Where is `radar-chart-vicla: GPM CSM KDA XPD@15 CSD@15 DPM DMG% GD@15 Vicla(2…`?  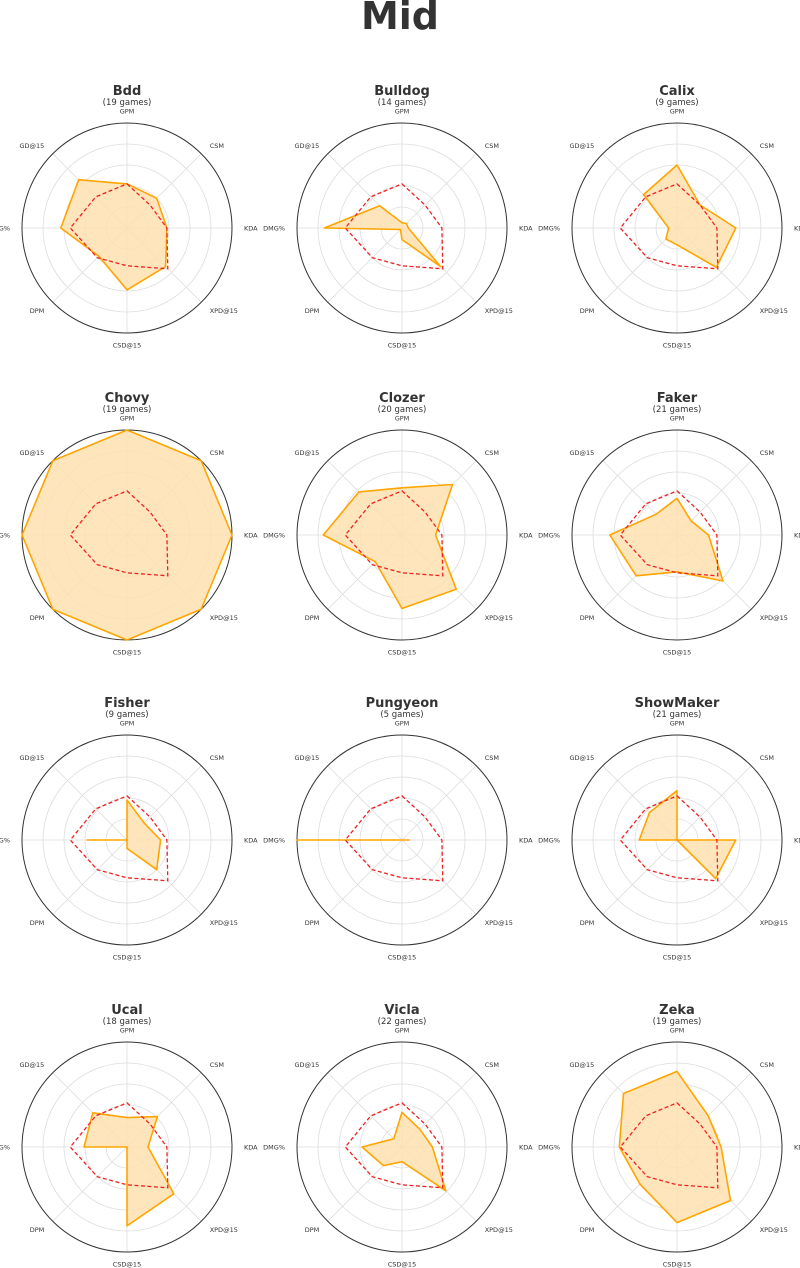
radar-chart-vicla: GPM CSM KDA XPD@15 CSD@15 DPM DMG% GD@15 Vicla(2… is located at coordinates (398, 1135).